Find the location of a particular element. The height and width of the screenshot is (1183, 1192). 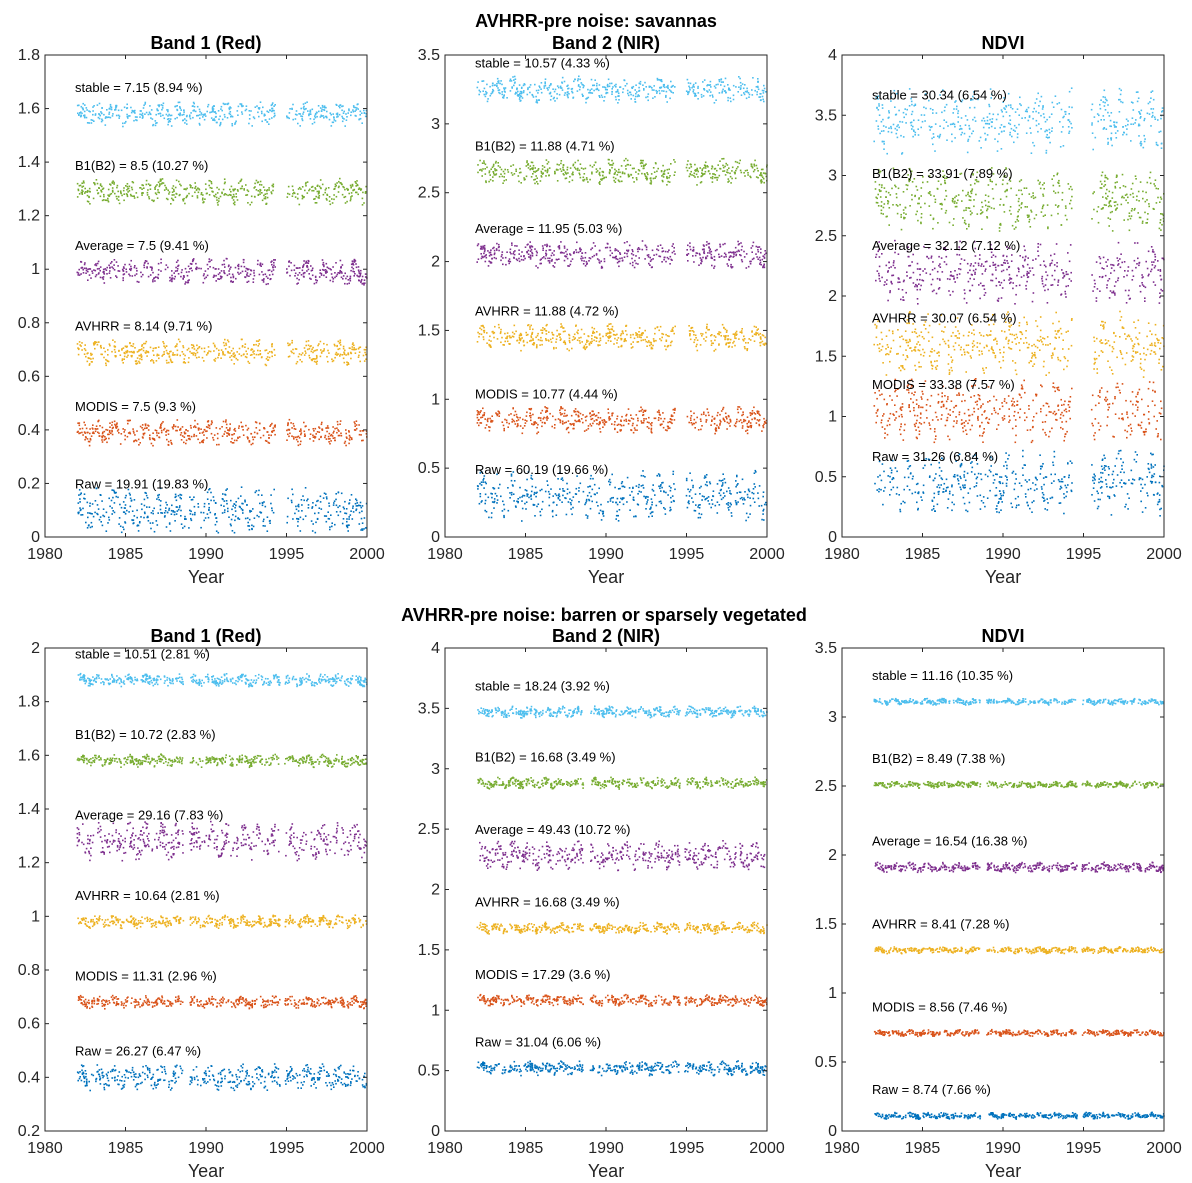

y-tick-label: 0.2 is located at coordinates (29, 483).